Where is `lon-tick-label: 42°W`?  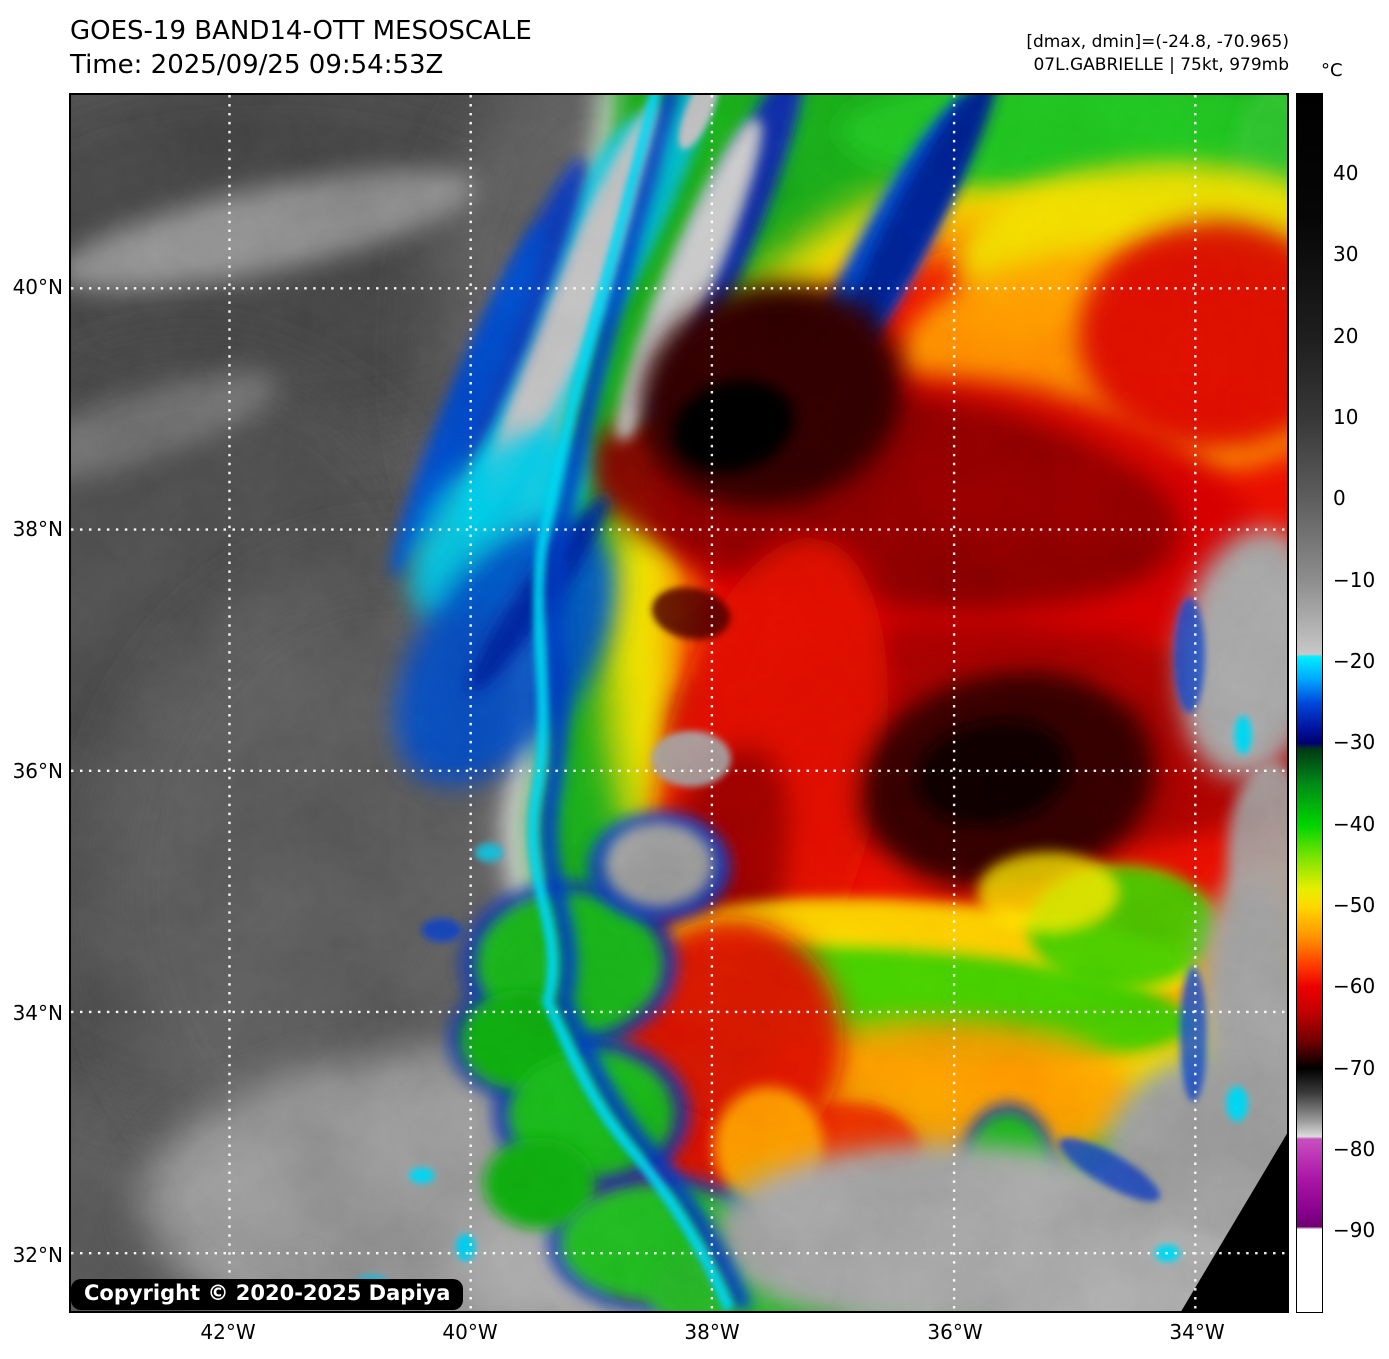 lon-tick-label: 42°W is located at coordinates (228, 1332).